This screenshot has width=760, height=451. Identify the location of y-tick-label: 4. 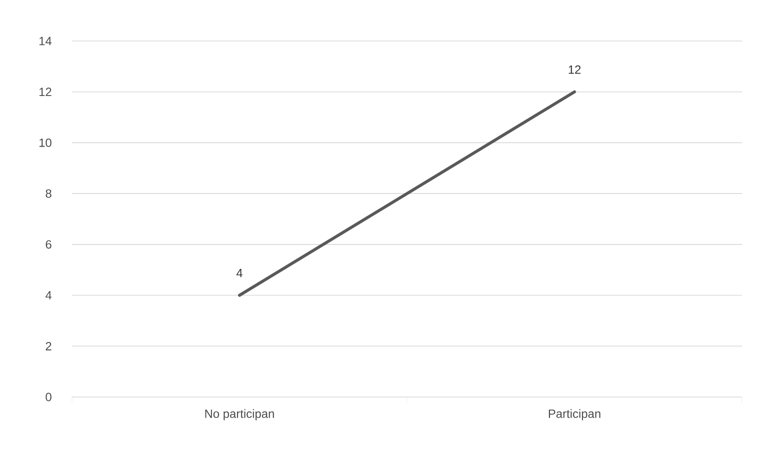
(49, 295).